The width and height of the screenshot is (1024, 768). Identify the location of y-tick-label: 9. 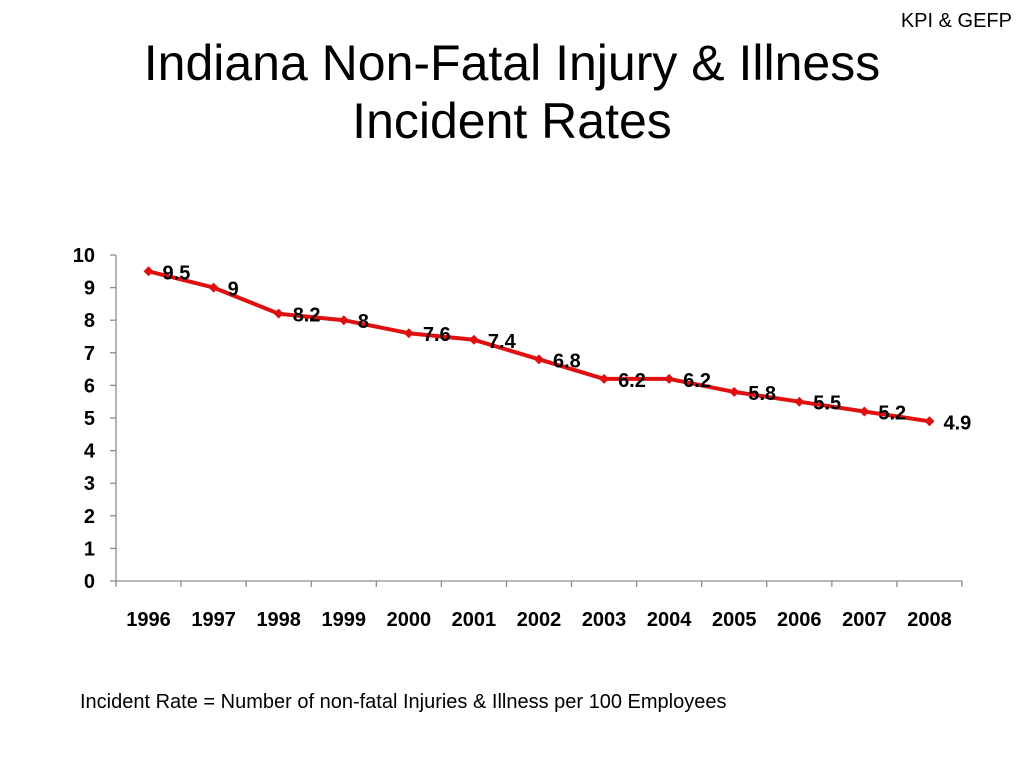
(89, 289).